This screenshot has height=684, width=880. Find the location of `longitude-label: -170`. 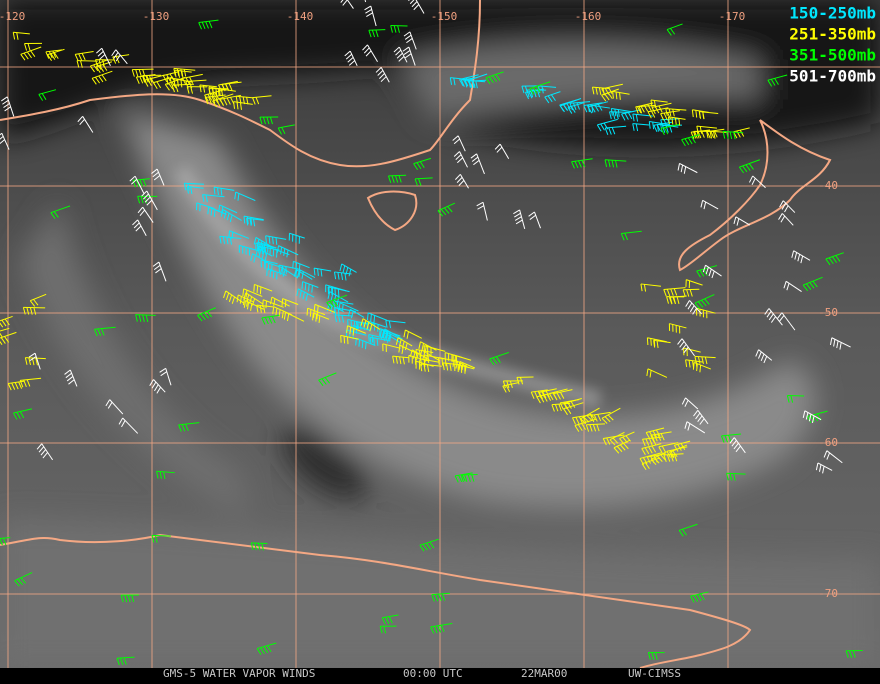

longitude-label: -170 is located at coordinates (732, 16).